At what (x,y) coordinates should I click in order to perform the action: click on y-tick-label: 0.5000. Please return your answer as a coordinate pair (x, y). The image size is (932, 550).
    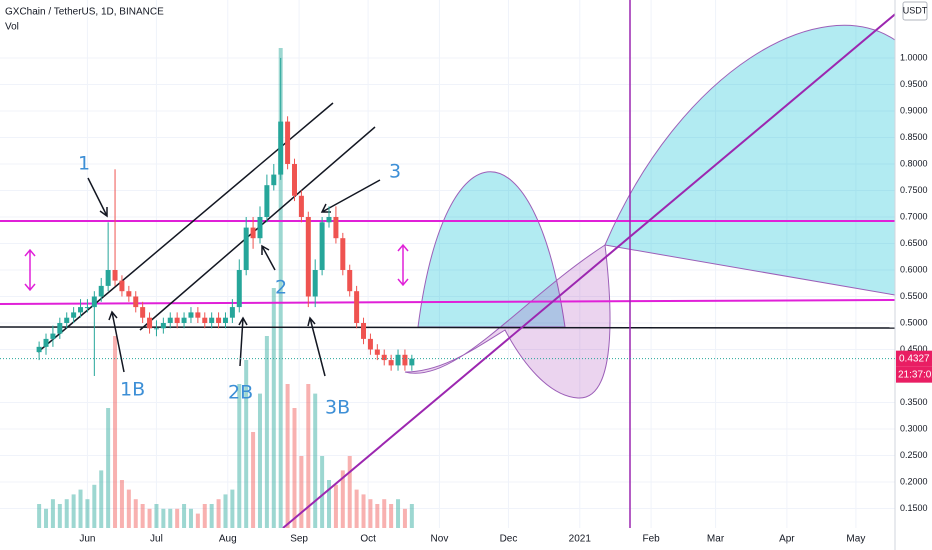
    Looking at the image, I should click on (914, 322).